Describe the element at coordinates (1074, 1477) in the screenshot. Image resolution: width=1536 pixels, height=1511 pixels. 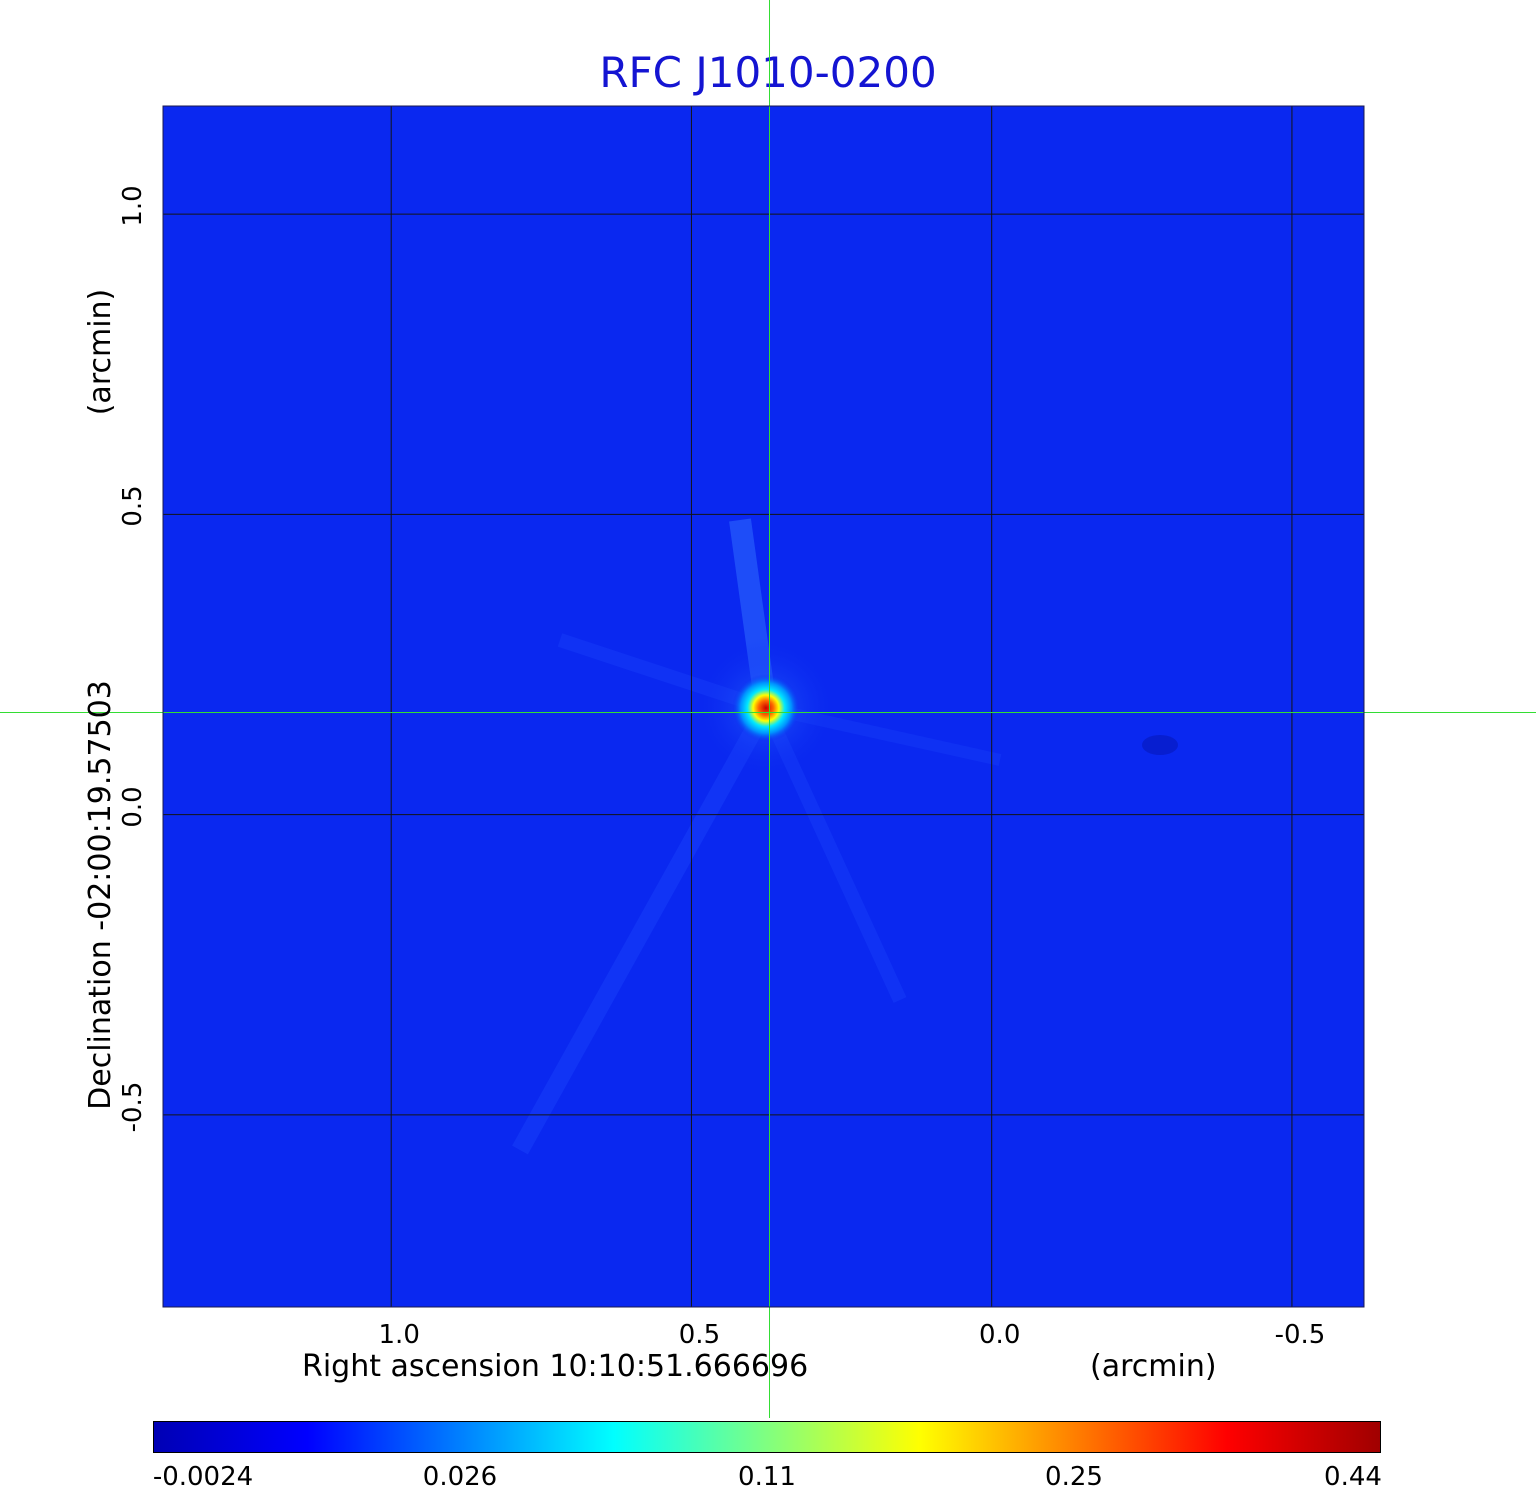
I see `colorbar-tick-label: 0.25` at that location.